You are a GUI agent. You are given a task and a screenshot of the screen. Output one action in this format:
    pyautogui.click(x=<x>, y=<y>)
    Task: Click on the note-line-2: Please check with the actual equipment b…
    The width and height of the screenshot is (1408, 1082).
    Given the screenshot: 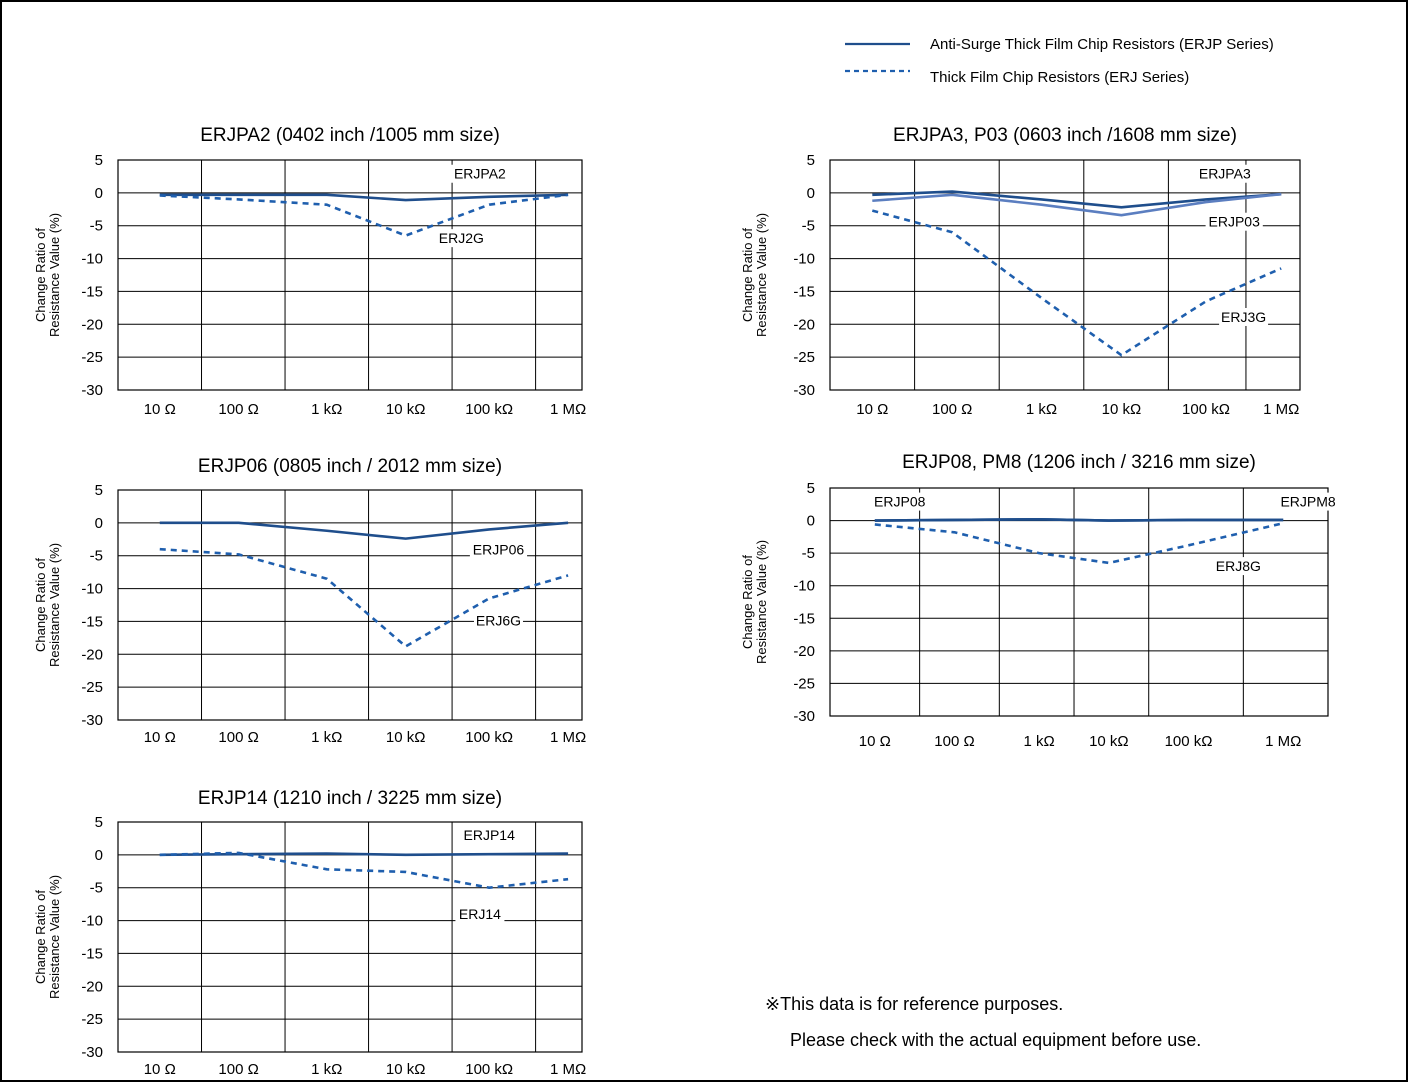 What is the action you would take?
    pyautogui.click(x=995, y=1040)
    